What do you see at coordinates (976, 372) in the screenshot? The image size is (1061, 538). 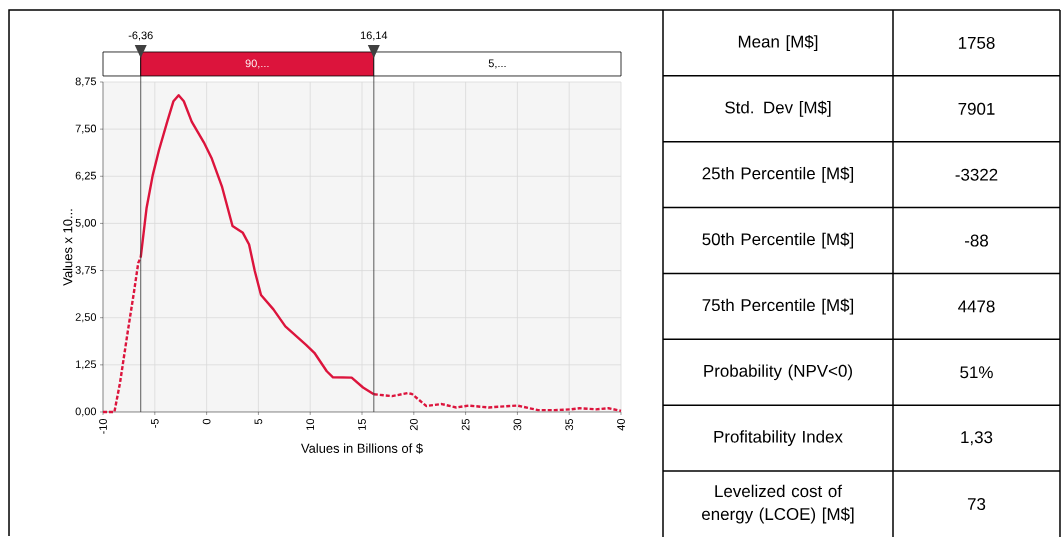 I see `text: 51%` at bounding box center [976, 372].